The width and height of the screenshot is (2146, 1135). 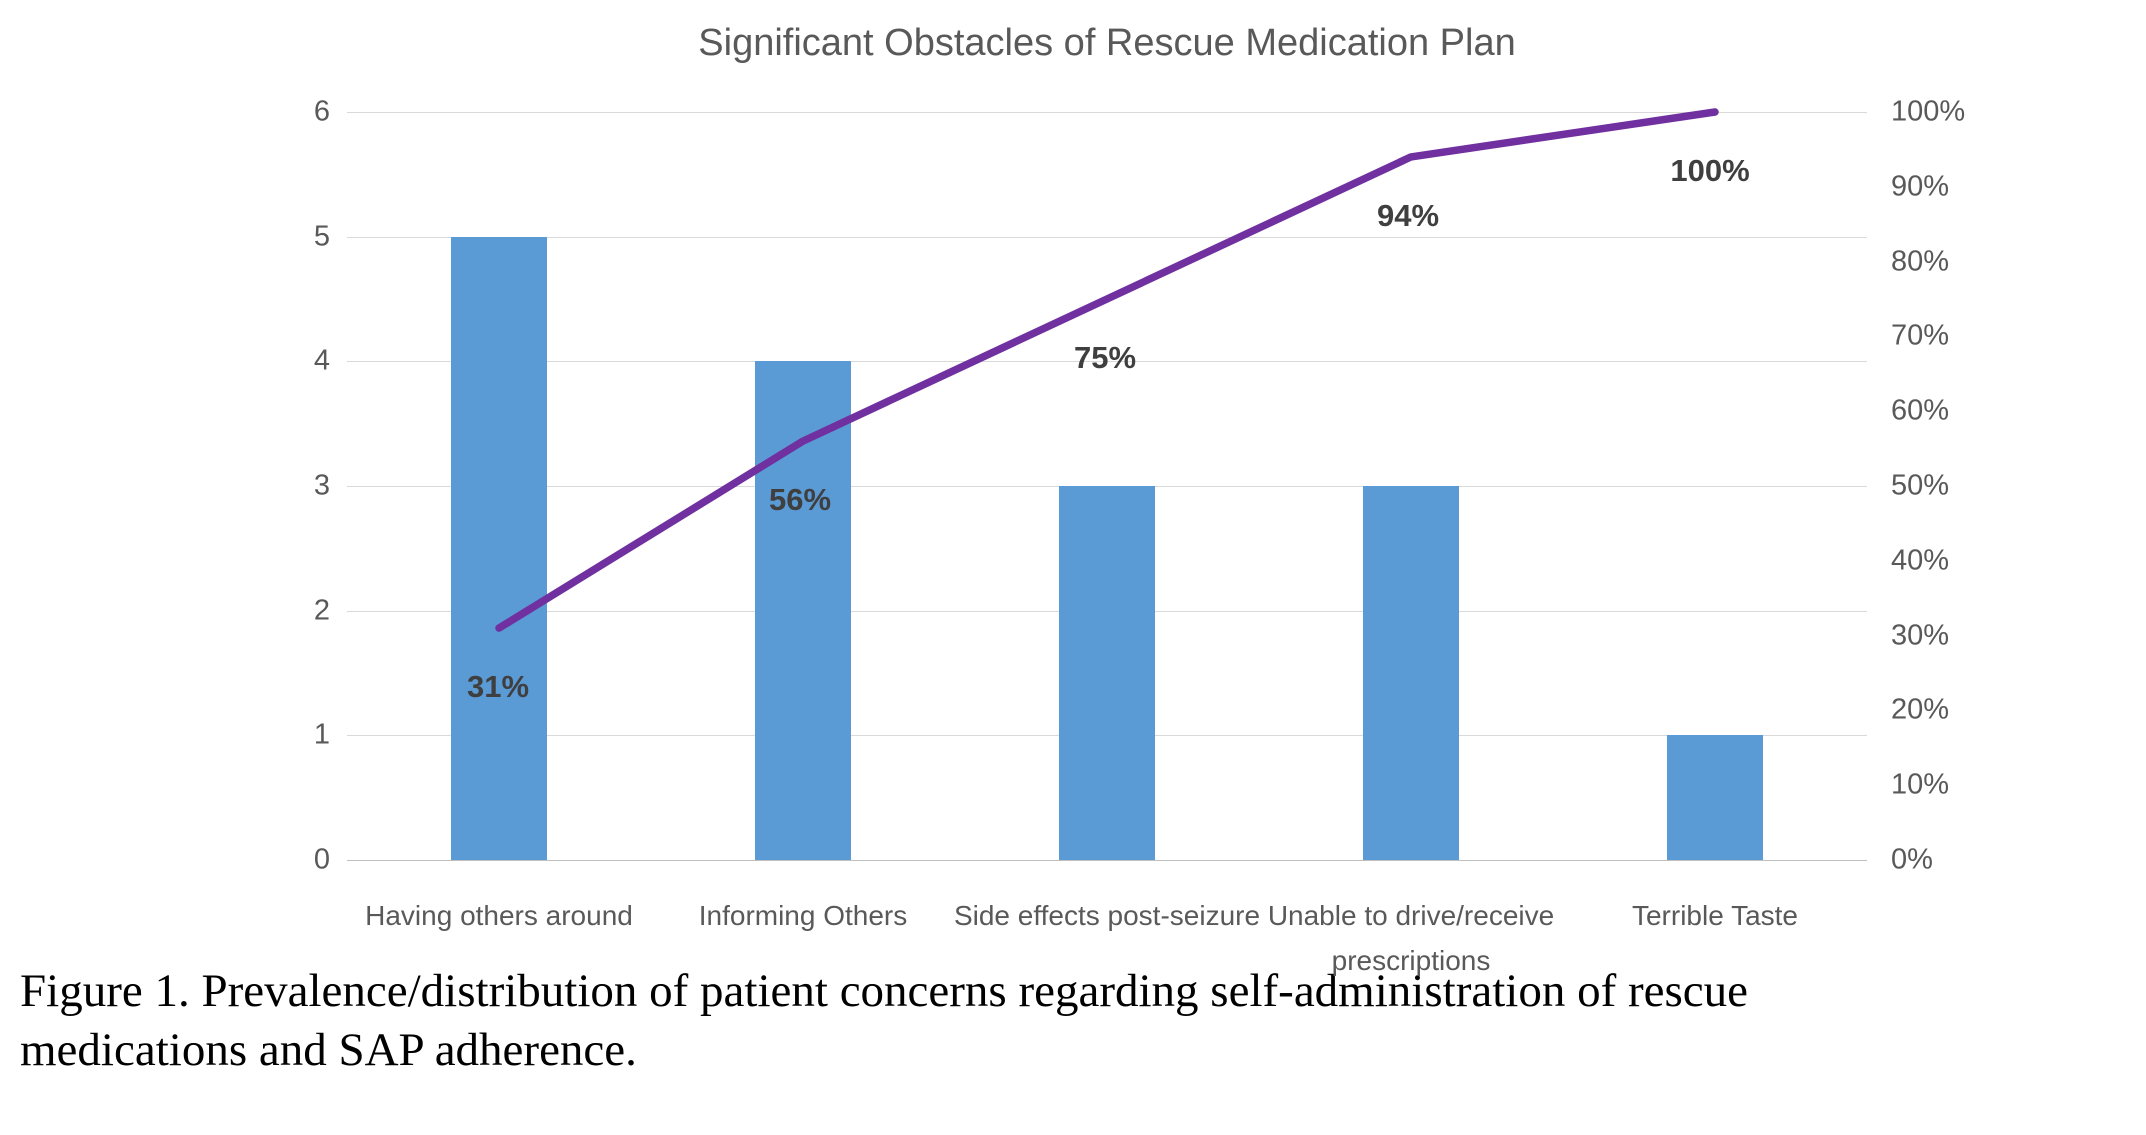 I want to click on right-axis-tick-label: 20%, so click(x=1920, y=709).